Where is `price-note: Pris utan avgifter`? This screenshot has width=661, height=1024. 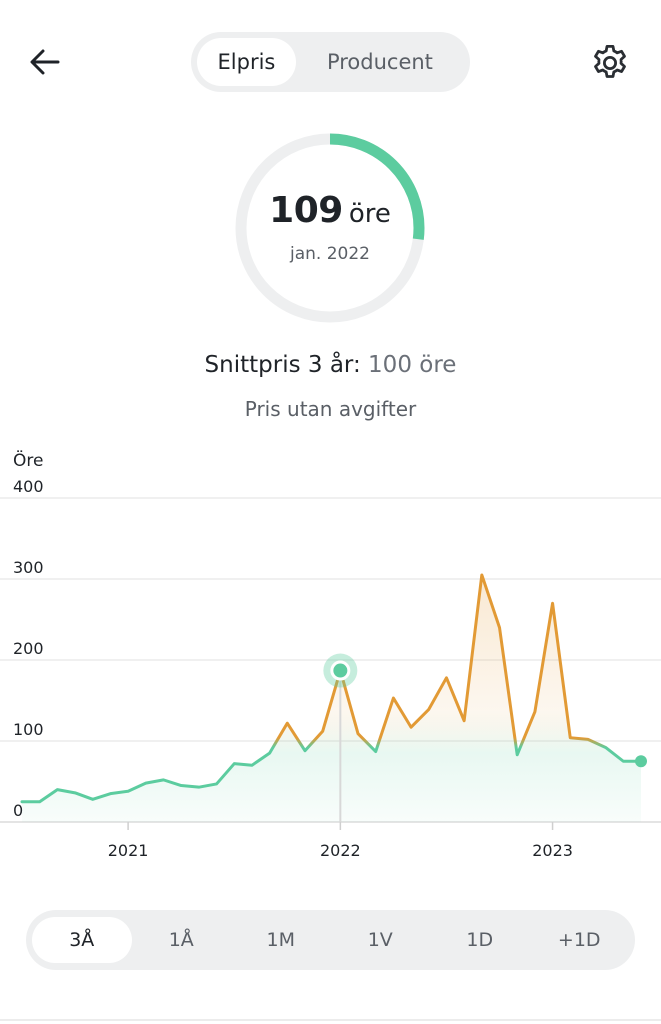 price-note: Pris utan avgifter is located at coordinates (330, 409).